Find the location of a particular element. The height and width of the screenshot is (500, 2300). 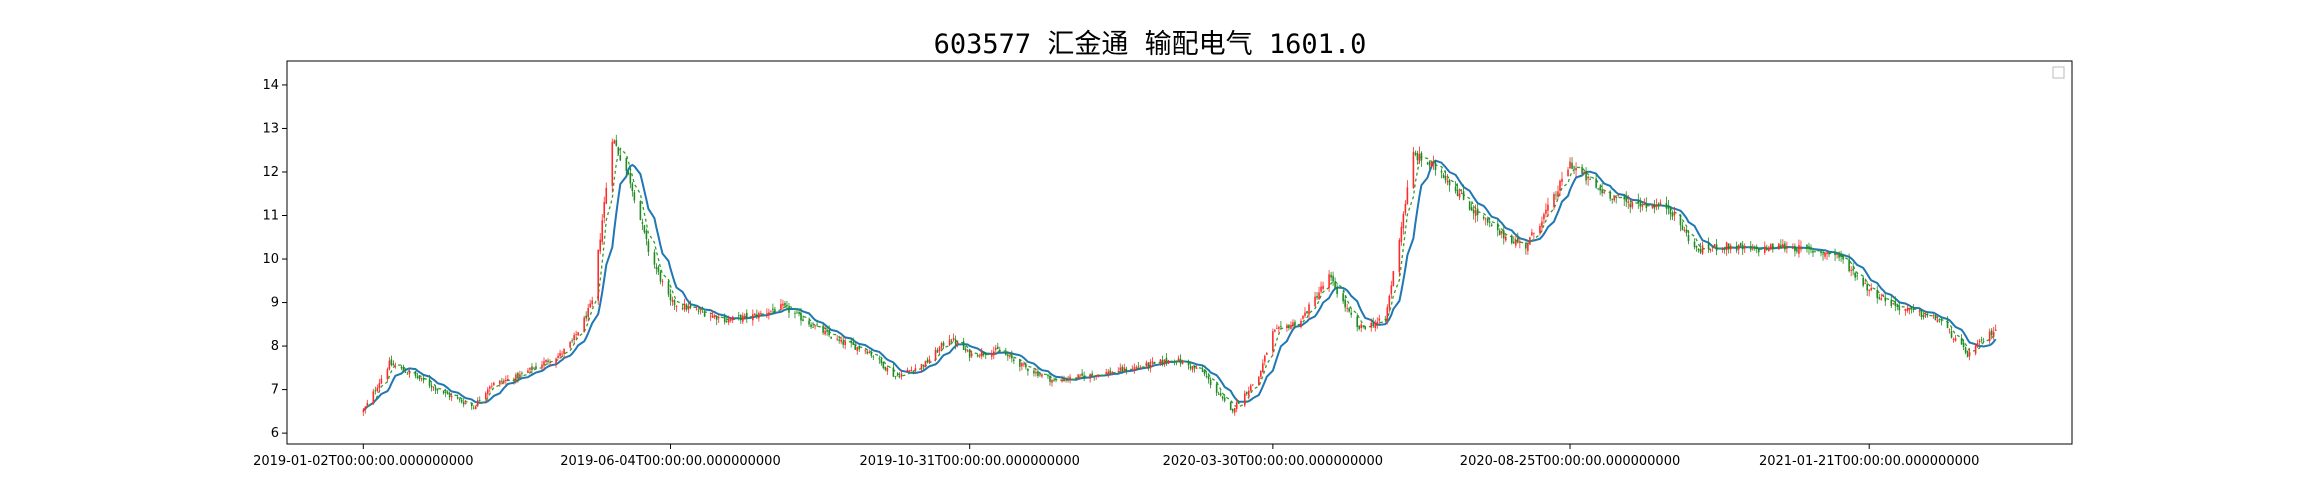

y-tick-label: 11 is located at coordinates (270, 216).